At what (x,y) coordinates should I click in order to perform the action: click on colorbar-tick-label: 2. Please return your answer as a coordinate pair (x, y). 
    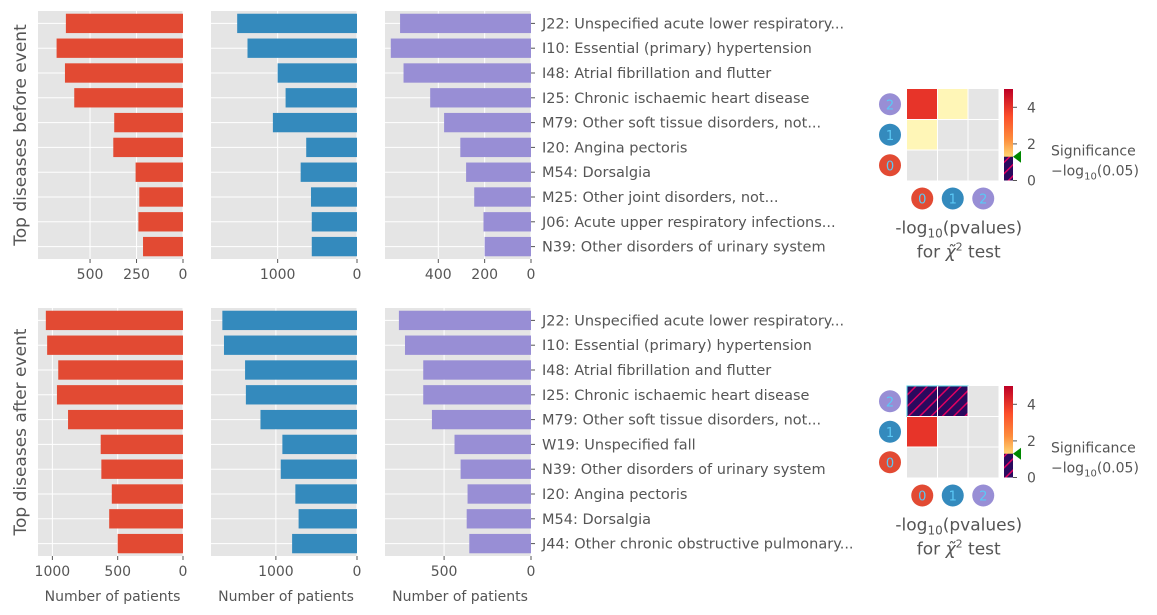
    Looking at the image, I should click on (1031, 145).